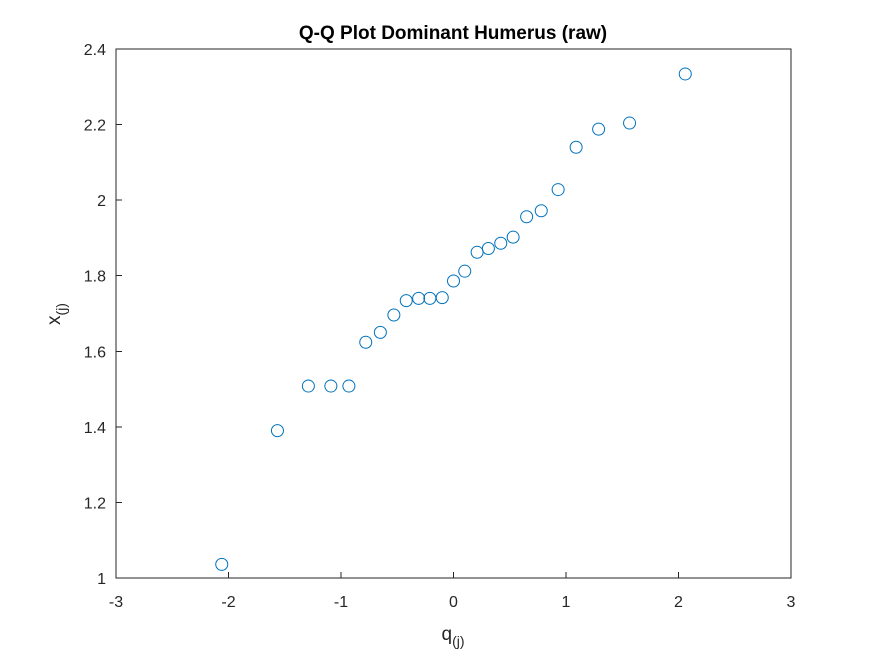 The height and width of the screenshot is (656, 875). What do you see at coordinates (566, 602) in the screenshot?
I see `x-tick-label: 1` at bounding box center [566, 602].